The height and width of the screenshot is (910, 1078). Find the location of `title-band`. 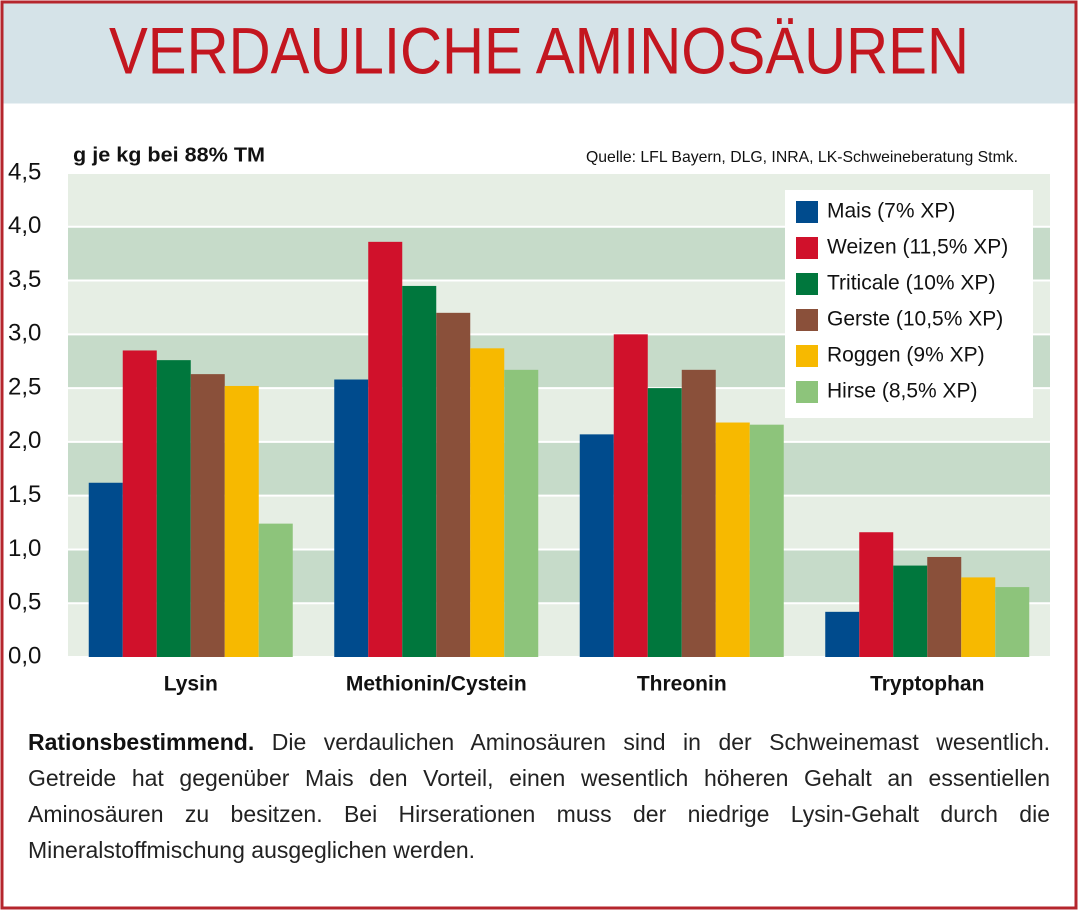

title-band is located at coordinates (539, 53).